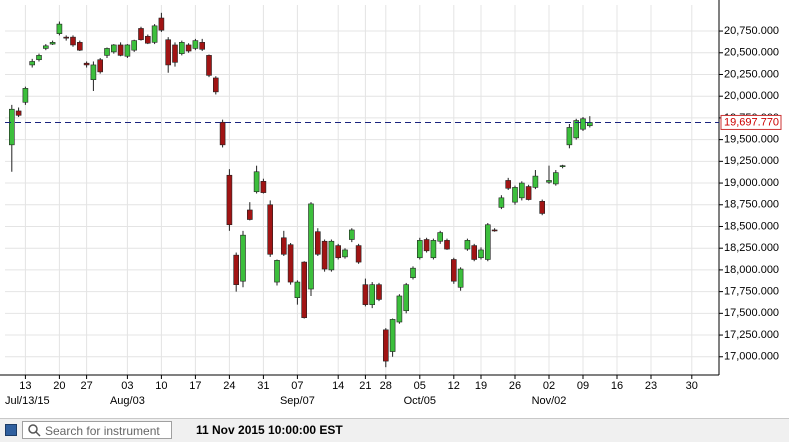  Describe the element at coordinates (515, 386) in the screenshot. I see `x-tick-label: 26` at that location.